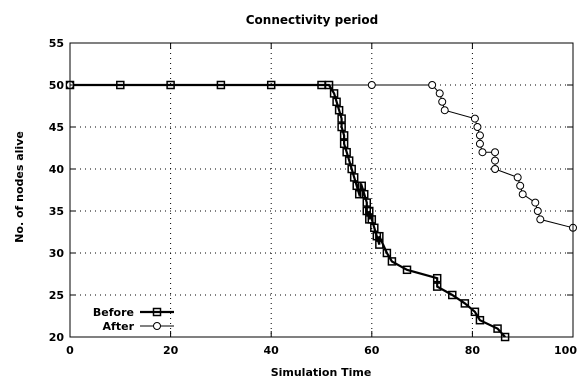 This screenshot has height=379, width=586. Describe the element at coordinates (473, 350) in the screenshot. I see `x-tick-label: 80` at that location.